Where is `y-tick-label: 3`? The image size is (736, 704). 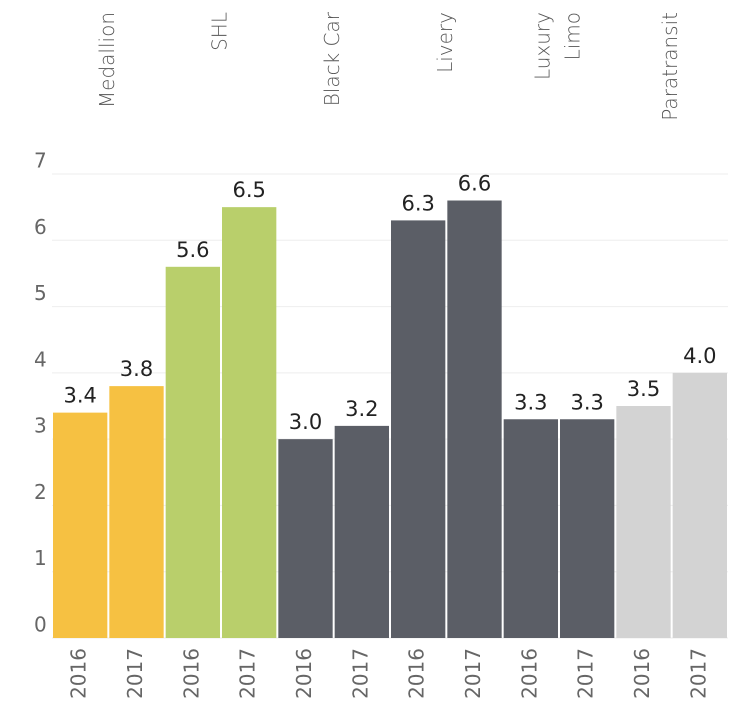 y-tick-label: 3 is located at coordinates (40, 426).